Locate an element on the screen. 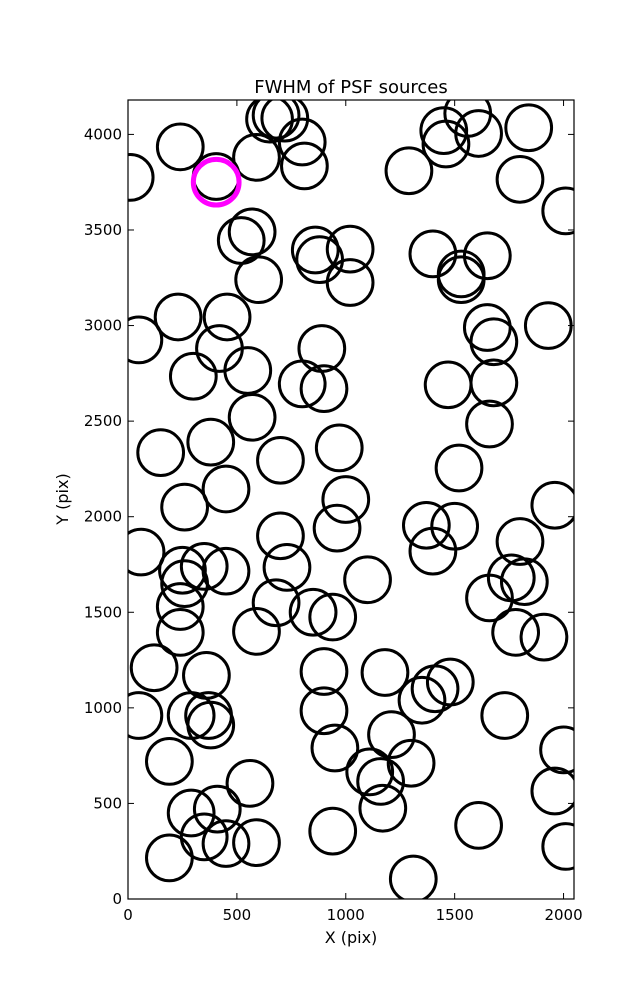 This screenshot has width=637, height=1000. y-tick-label: 1500 is located at coordinates (103, 612).